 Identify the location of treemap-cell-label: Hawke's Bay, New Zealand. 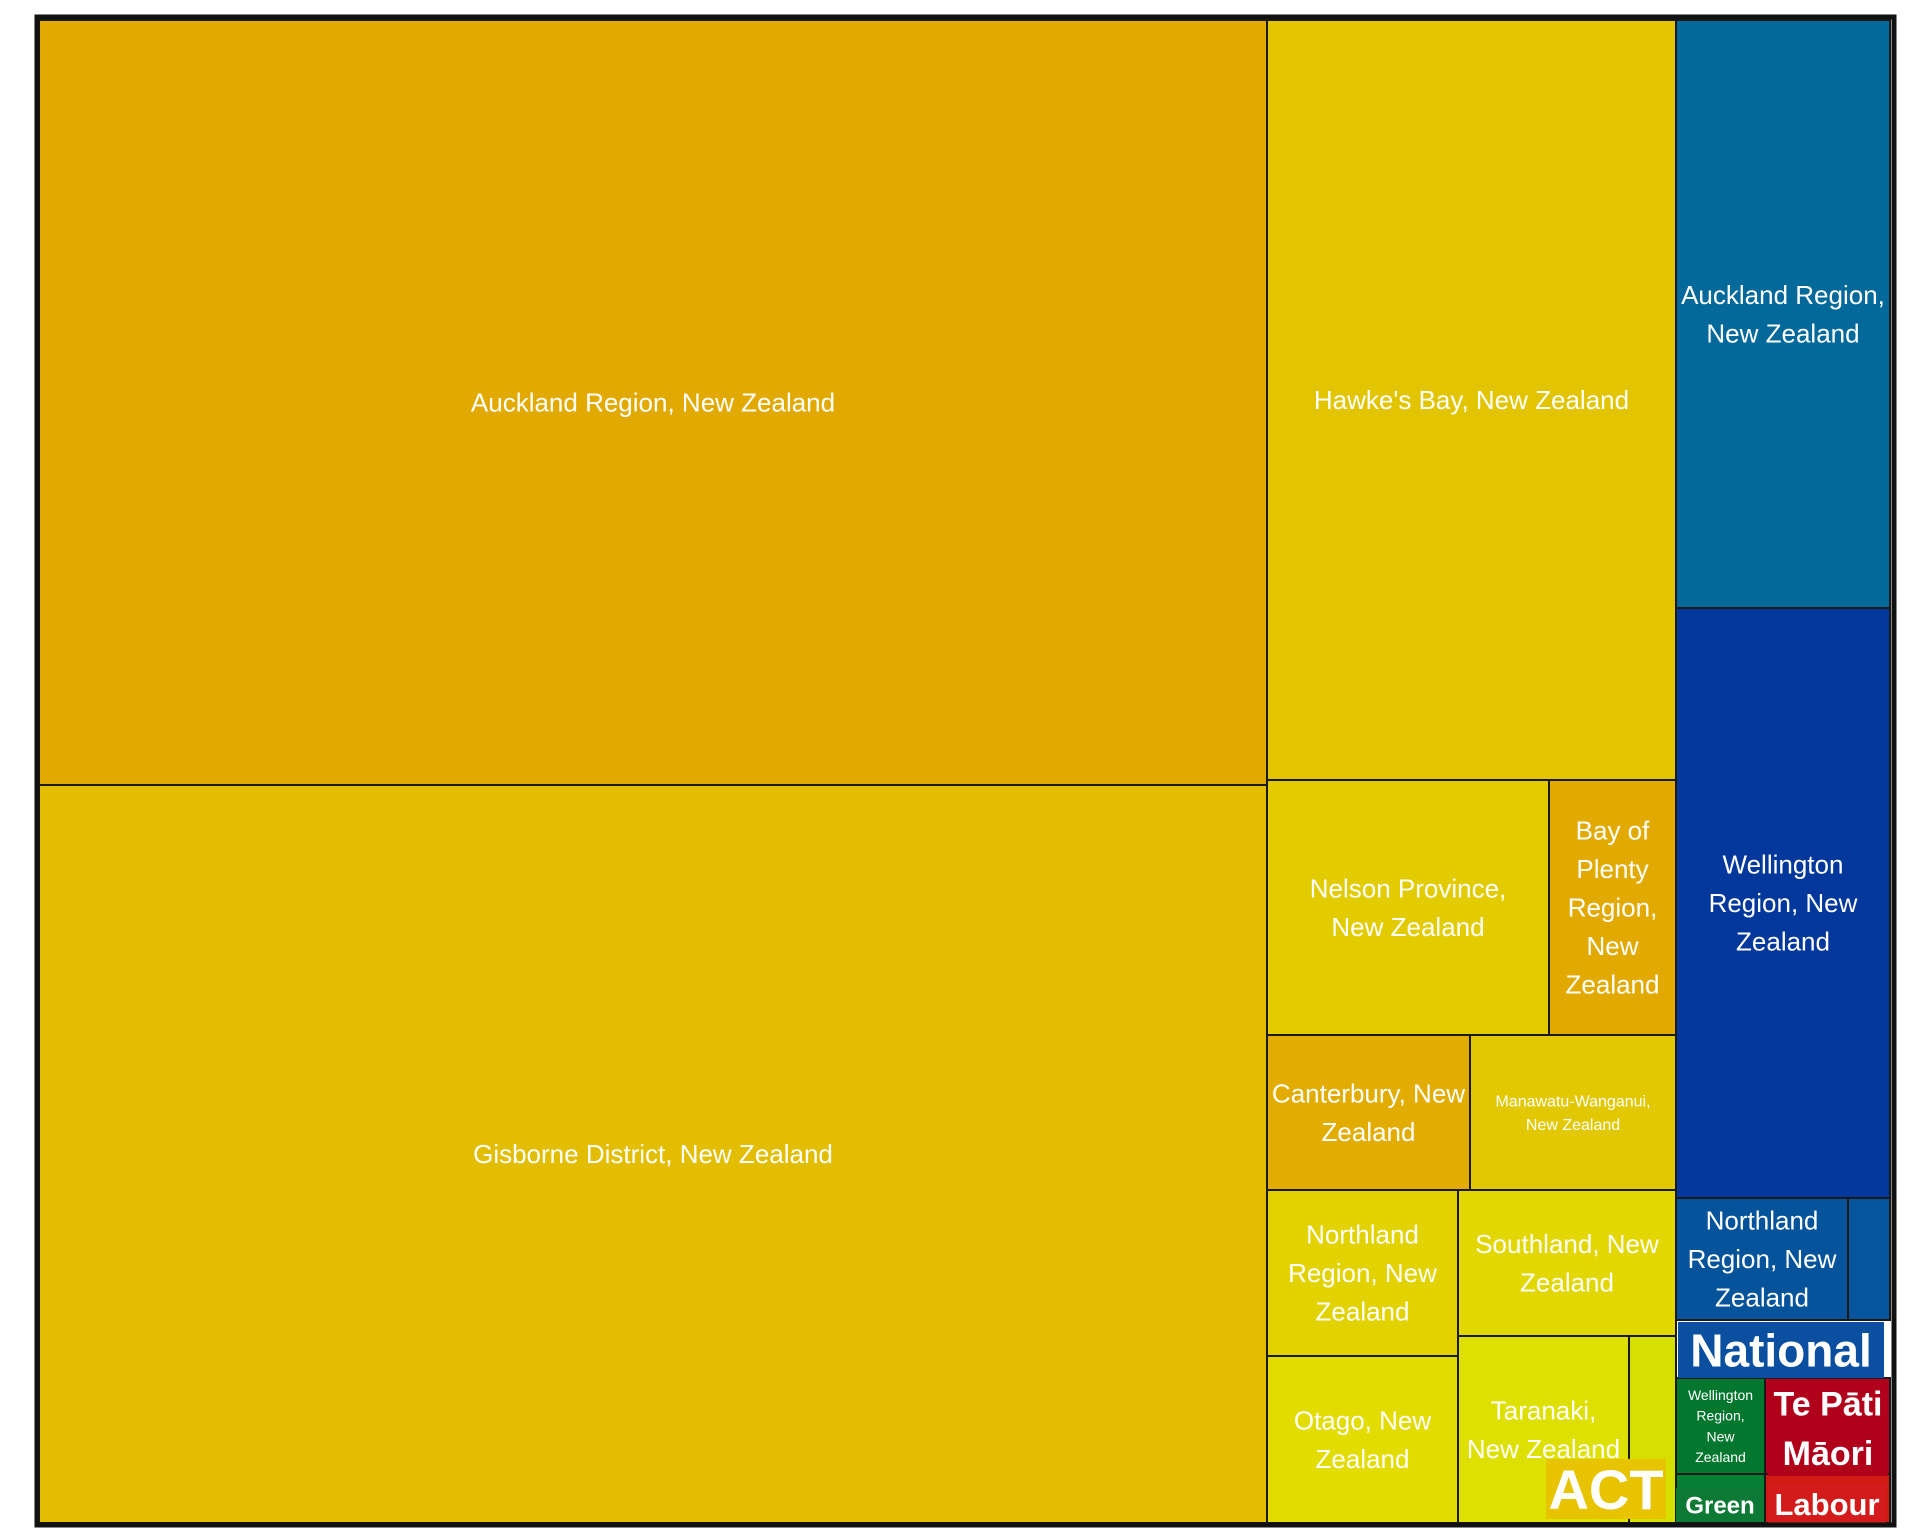
(1471, 400).